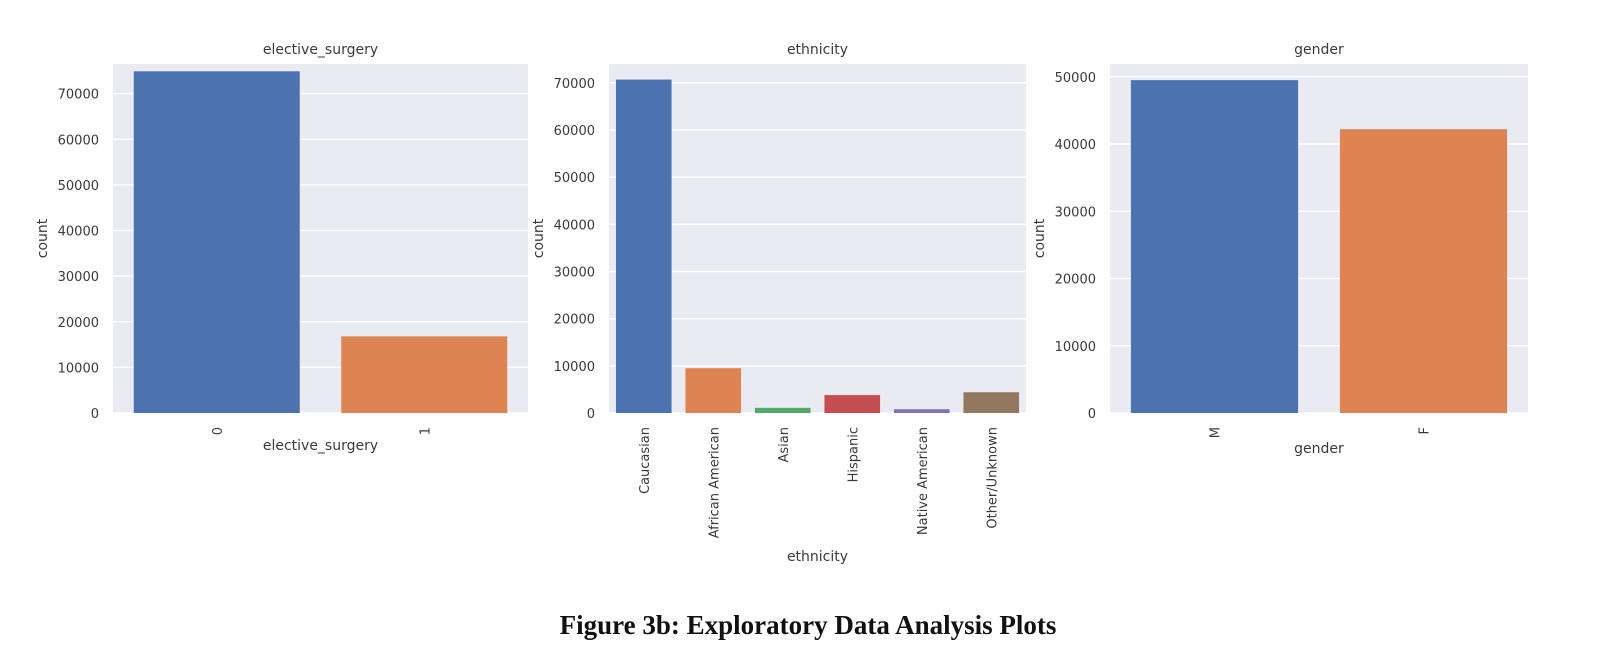 Image resolution: width=1616 pixels, height=662 pixels. What do you see at coordinates (817, 238) in the screenshot?
I see `plot-background` at bounding box center [817, 238].